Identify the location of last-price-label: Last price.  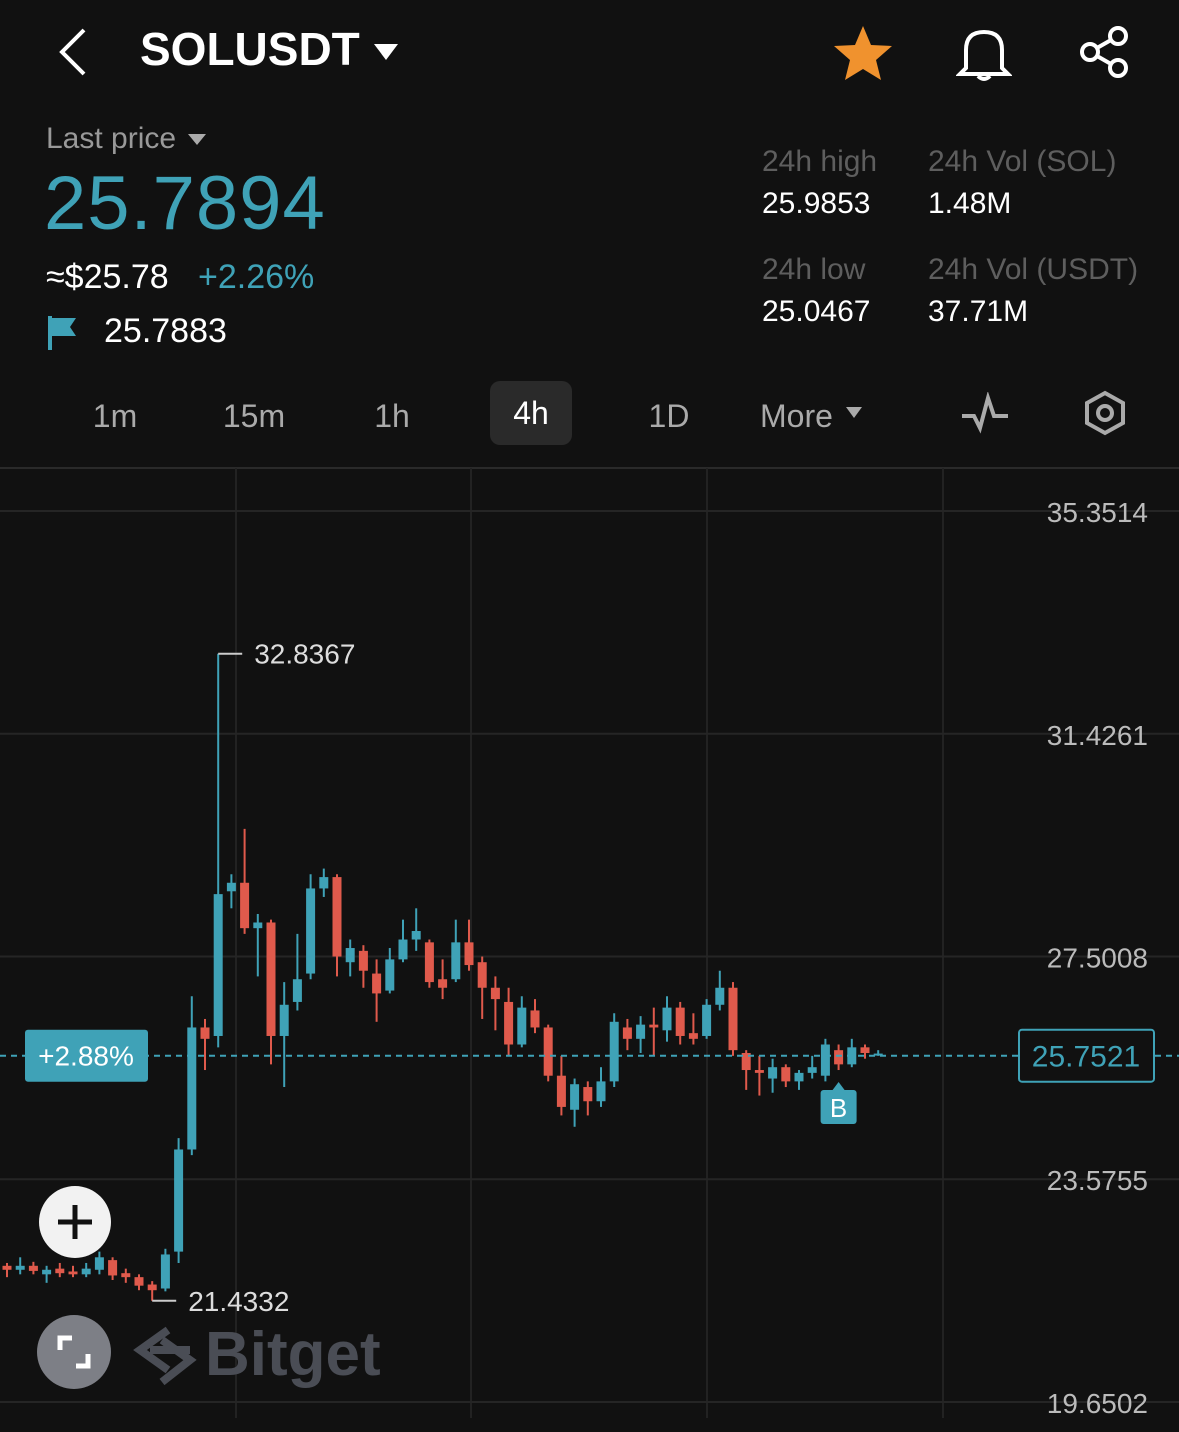
(111, 138).